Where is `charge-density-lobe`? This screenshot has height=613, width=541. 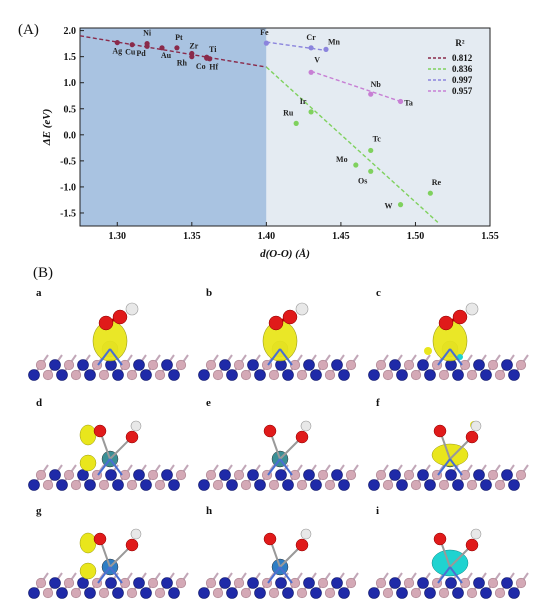
charge-density-lobe is located at coordinates (88, 463).